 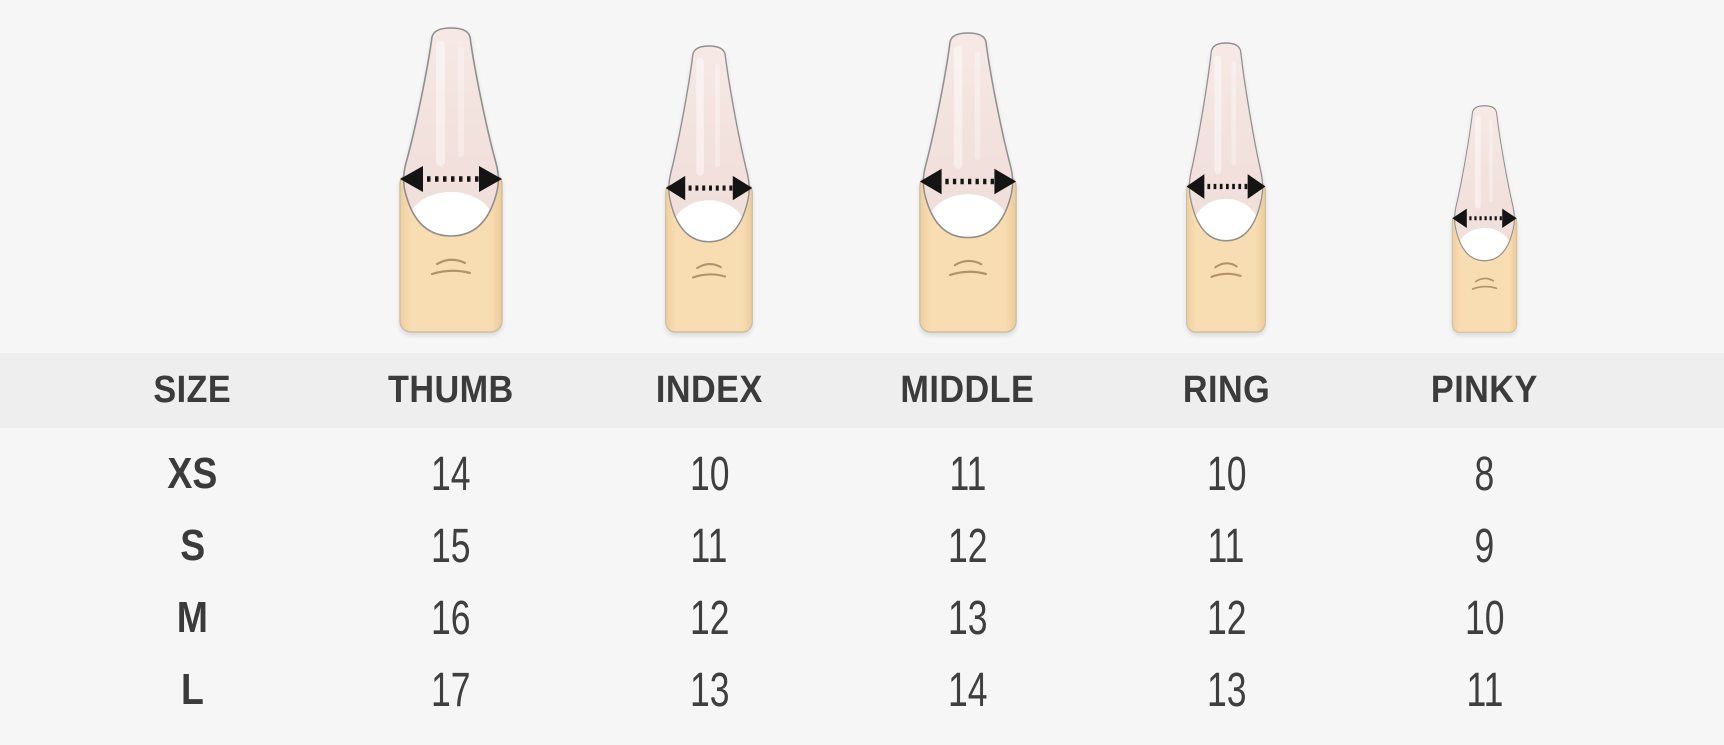 I want to click on table-cell: 9, so click(x=1484, y=546).